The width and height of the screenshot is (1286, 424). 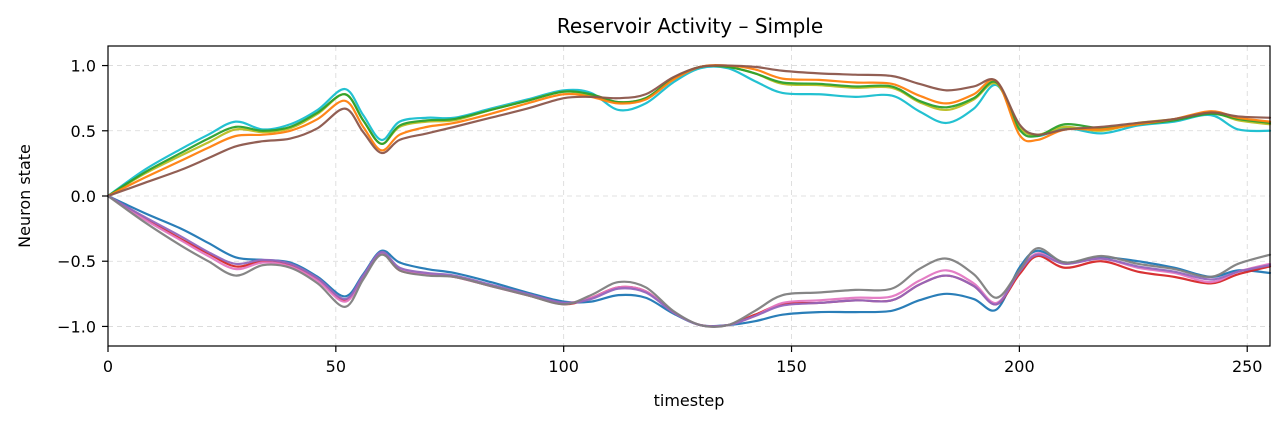 I want to click on x-tick-label: 150, so click(x=791, y=366).